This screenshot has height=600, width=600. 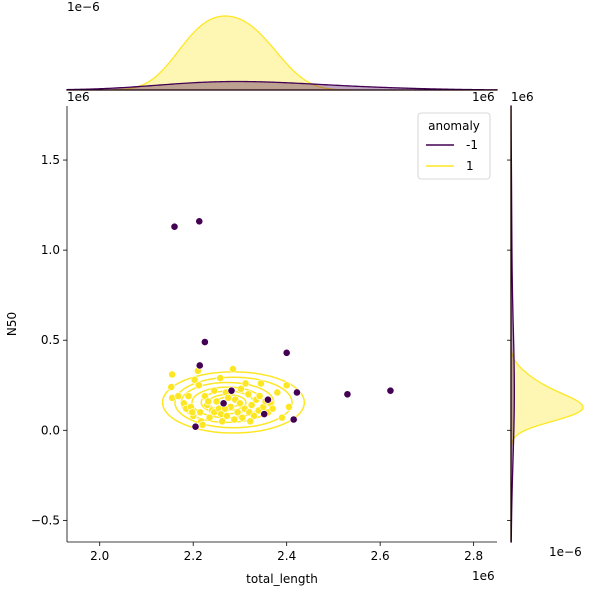 What do you see at coordinates (50, 250) in the screenshot?
I see `y-tick-label: 1.0` at bounding box center [50, 250].